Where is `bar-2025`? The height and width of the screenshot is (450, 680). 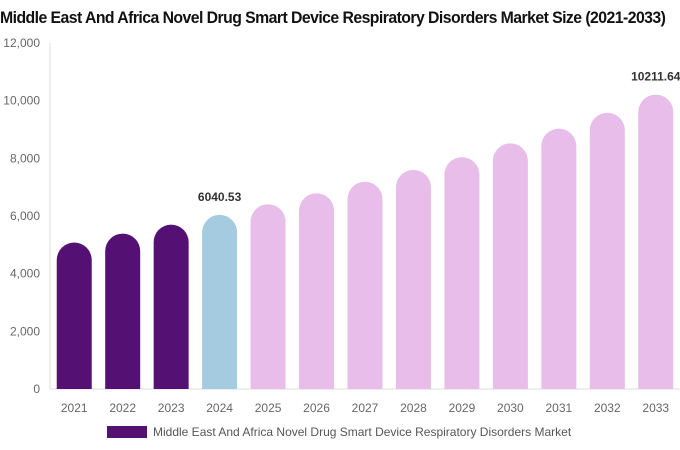 bar-2025 is located at coordinates (268, 296).